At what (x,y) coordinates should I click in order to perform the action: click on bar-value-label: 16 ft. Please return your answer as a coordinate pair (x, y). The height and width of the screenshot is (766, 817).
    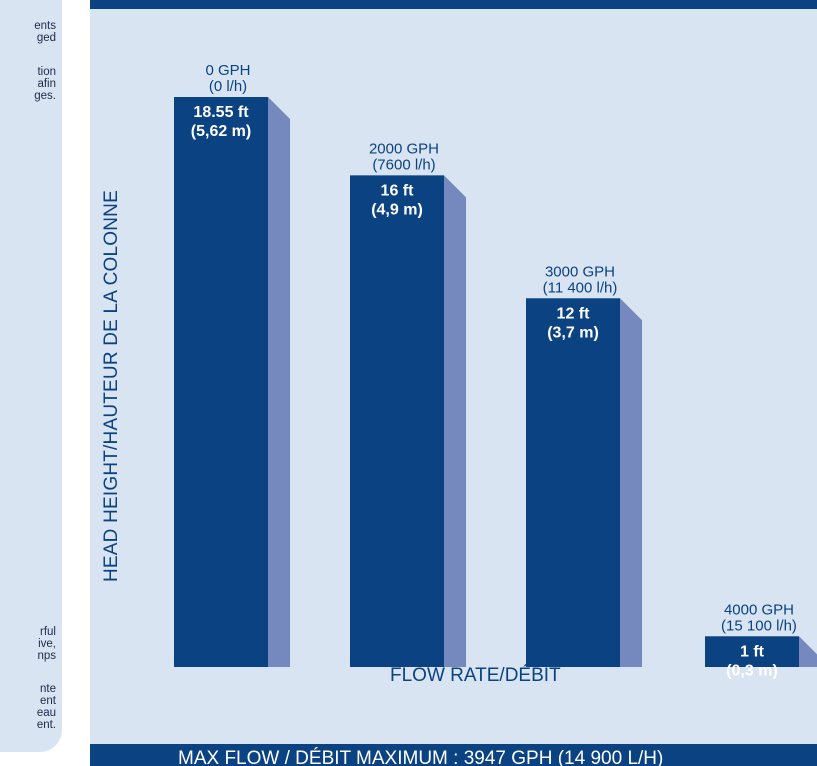
    Looking at the image, I should click on (398, 190).